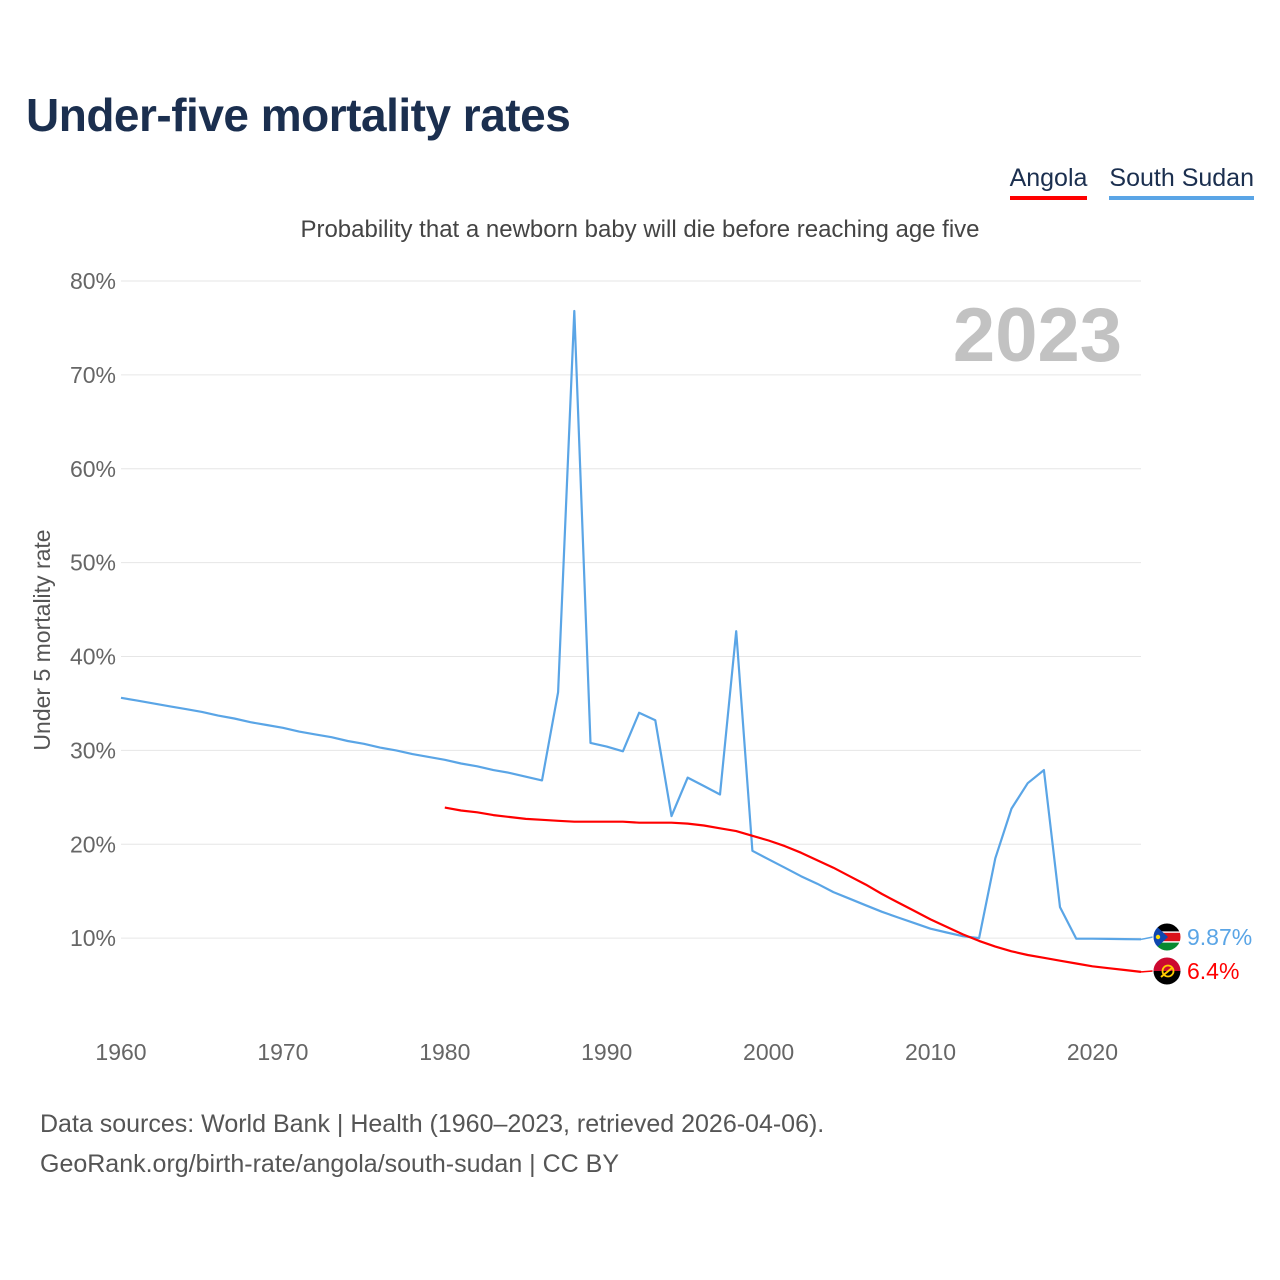  What do you see at coordinates (1048, 182) in the screenshot?
I see `legend-item-angola: Angola` at bounding box center [1048, 182].